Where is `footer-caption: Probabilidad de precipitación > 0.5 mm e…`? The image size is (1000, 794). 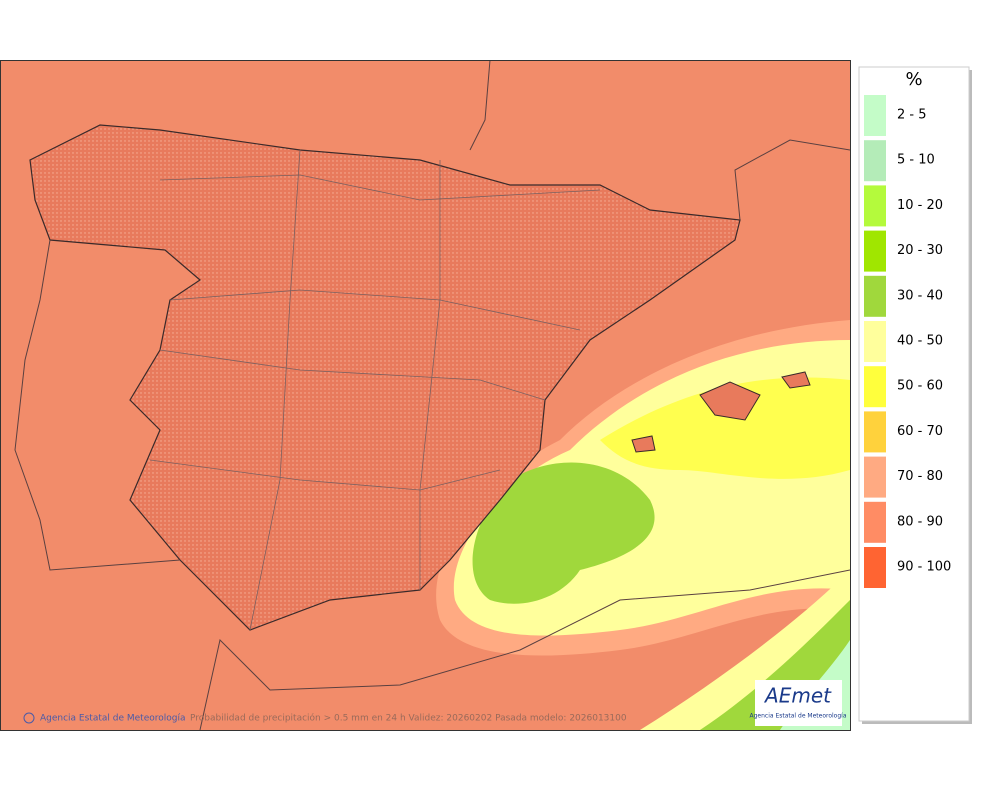
footer-caption: Probabilidad de precipitación > 0.5 mm e… is located at coordinates (408, 718).